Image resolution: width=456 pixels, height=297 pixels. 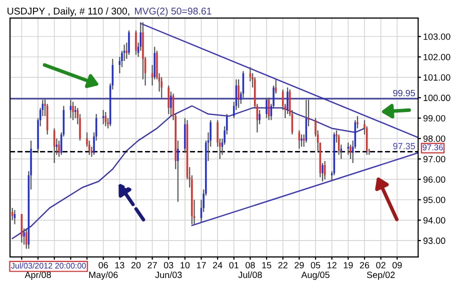 I want to click on x-tick-label: 02, so click(x=381, y=265).